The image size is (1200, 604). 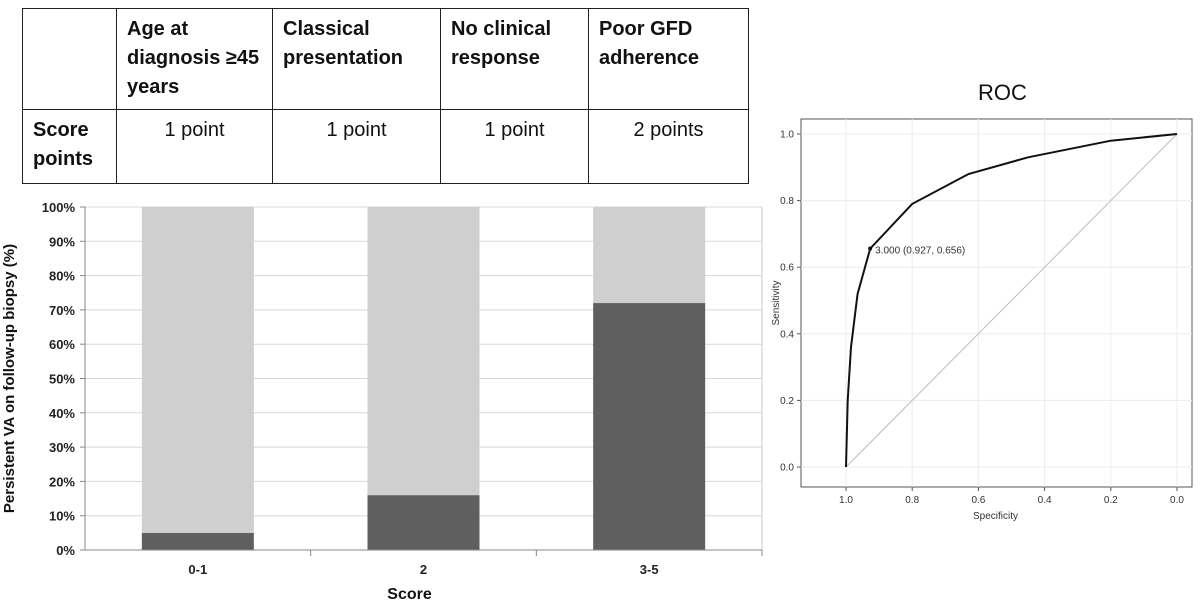 I want to click on header-classical: Classical presentation, so click(x=356, y=59).